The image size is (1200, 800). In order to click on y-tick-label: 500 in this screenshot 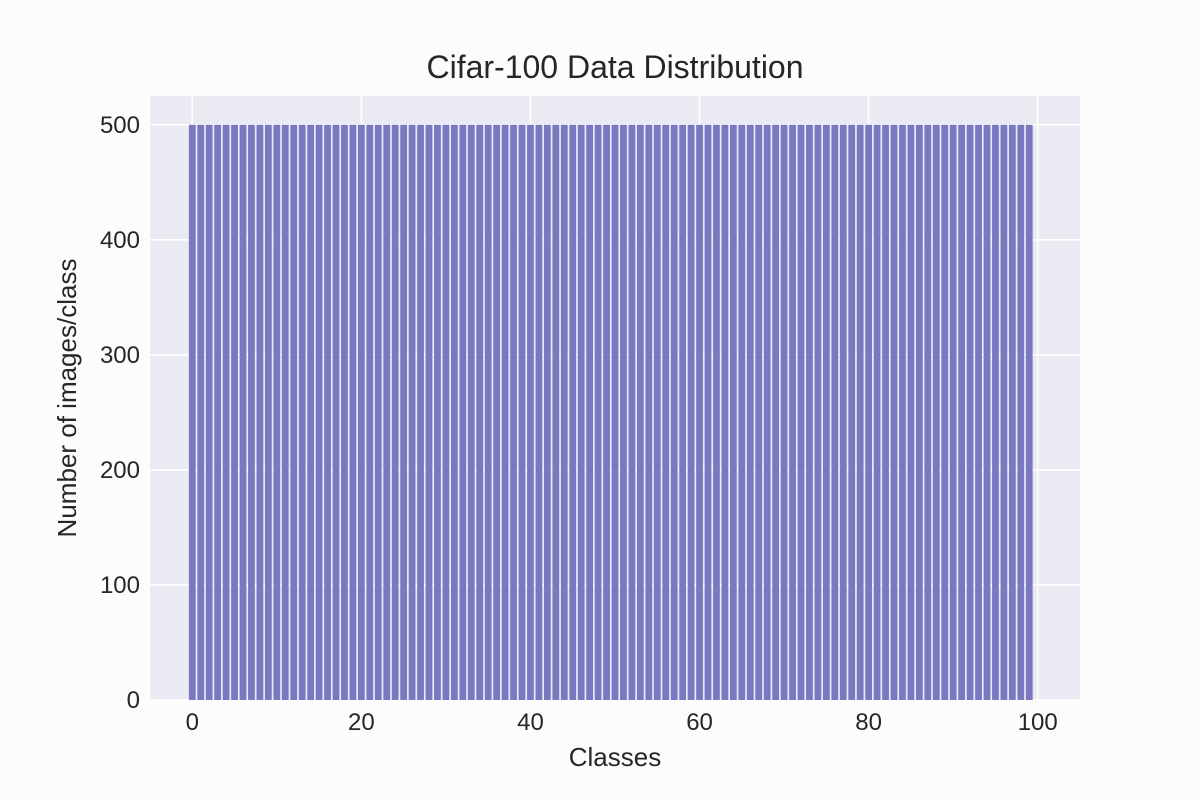, I will do `click(120, 125)`.